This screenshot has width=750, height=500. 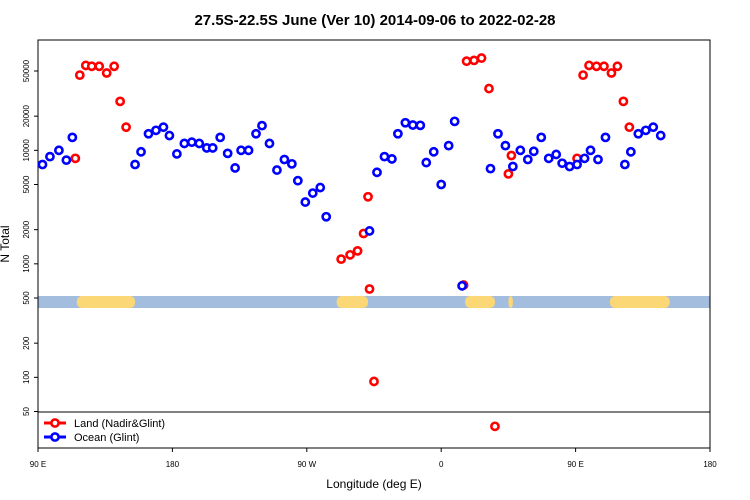 I want to click on y-tick-label: 50, so click(x=26, y=411).